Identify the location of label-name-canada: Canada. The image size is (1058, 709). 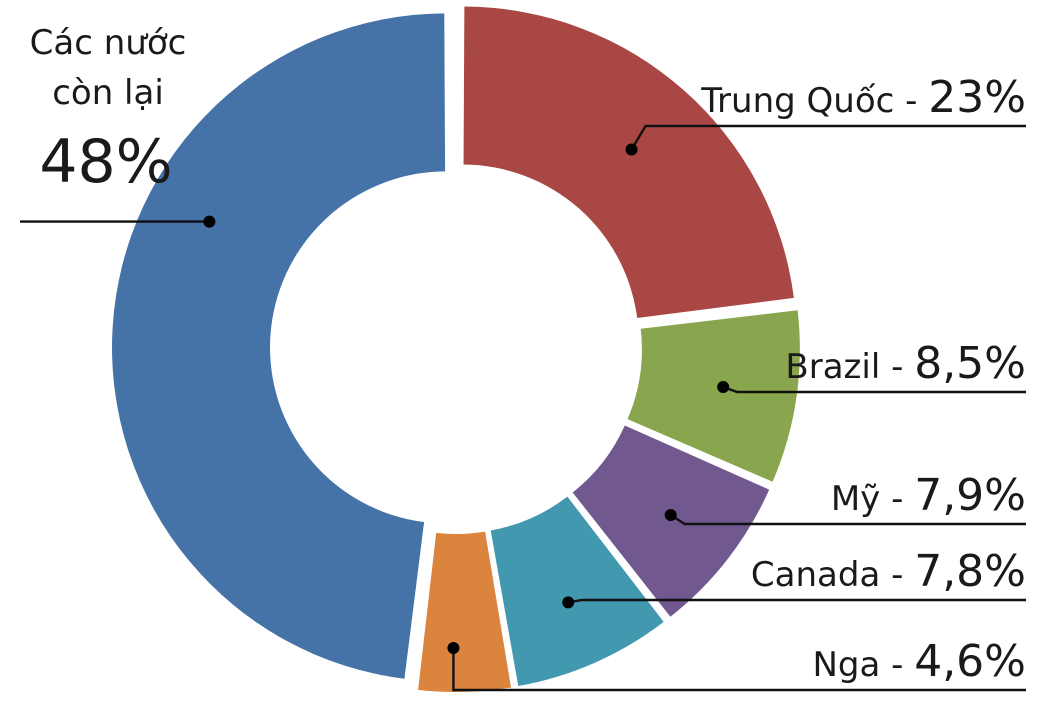
(815, 575).